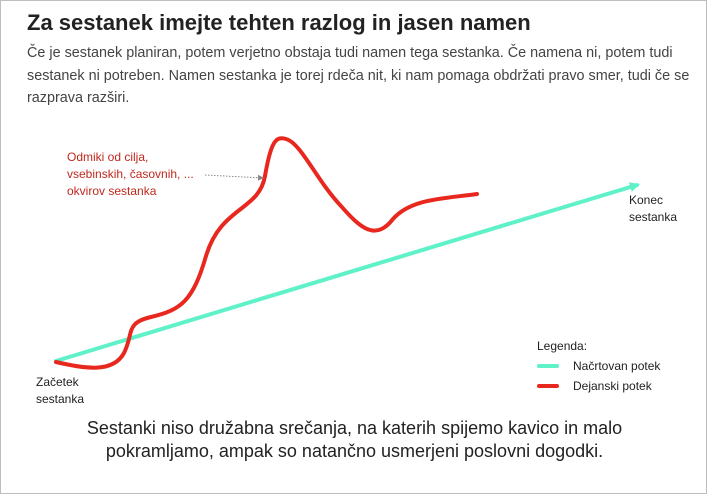  Describe the element at coordinates (60, 390) in the screenshot. I see `start-label: Začetek sestanka` at that location.